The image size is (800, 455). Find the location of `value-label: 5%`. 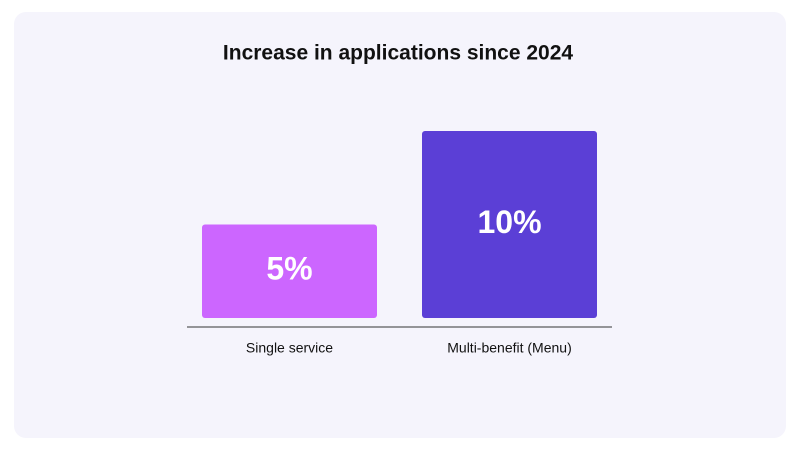

value-label: 5% is located at coordinates (289, 269).